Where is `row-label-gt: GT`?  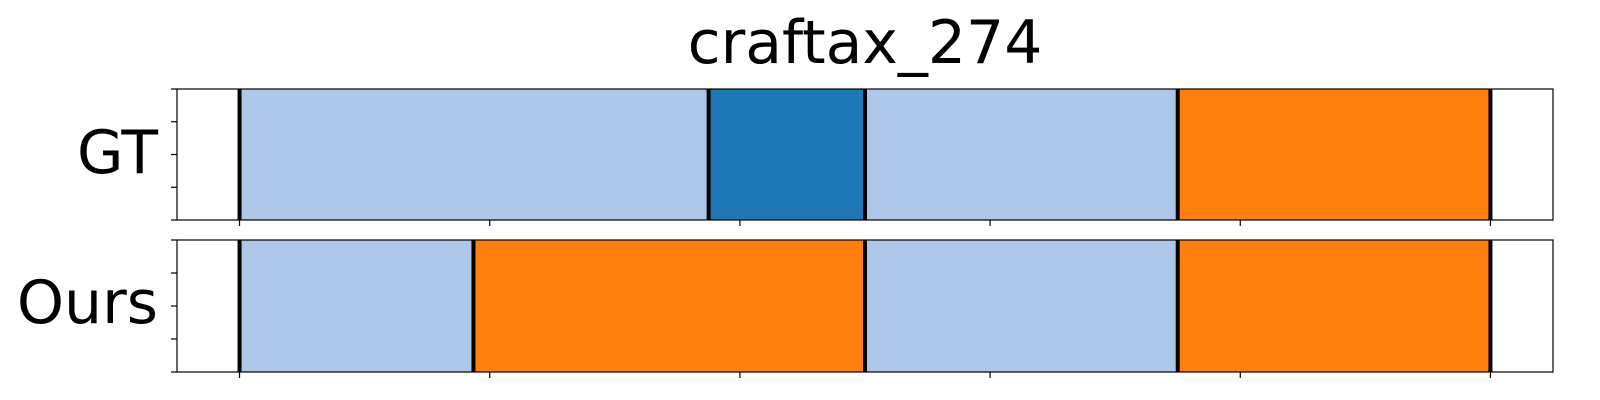 row-label-gt: GT is located at coordinates (117, 153).